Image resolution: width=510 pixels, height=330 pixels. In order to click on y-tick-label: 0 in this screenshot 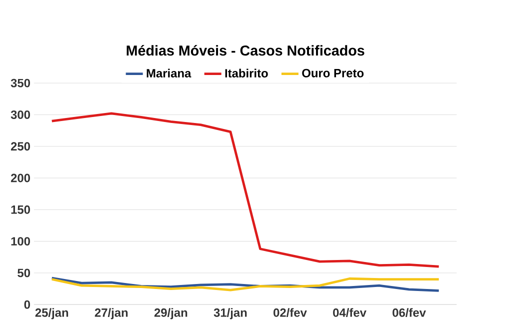, I will do `click(27, 304)`.